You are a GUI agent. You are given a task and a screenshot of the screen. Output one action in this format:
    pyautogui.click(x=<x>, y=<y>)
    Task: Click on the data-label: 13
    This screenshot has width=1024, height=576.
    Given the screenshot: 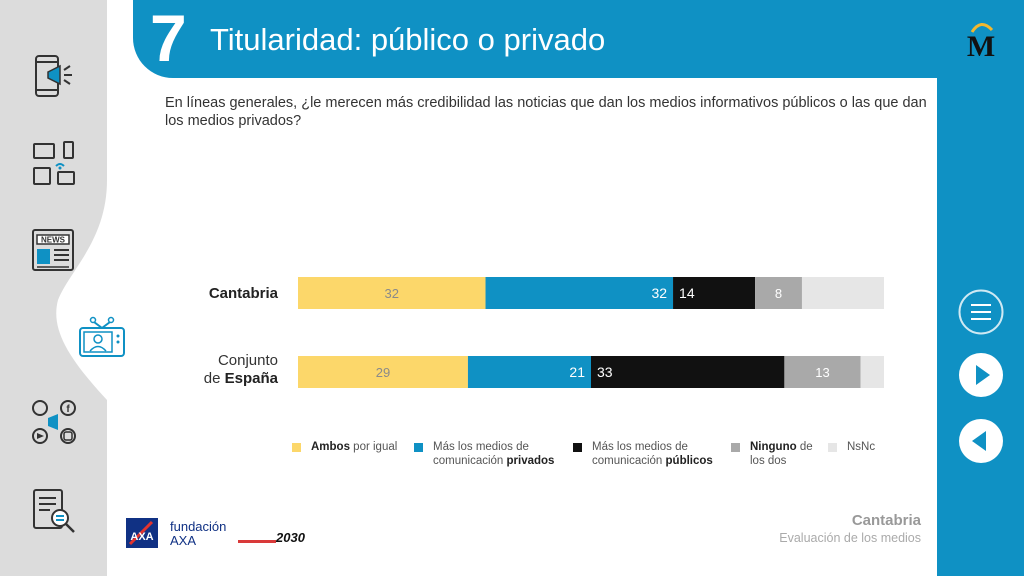 What is the action you would take?
    pyautogui.click(x=822, y=372)
    